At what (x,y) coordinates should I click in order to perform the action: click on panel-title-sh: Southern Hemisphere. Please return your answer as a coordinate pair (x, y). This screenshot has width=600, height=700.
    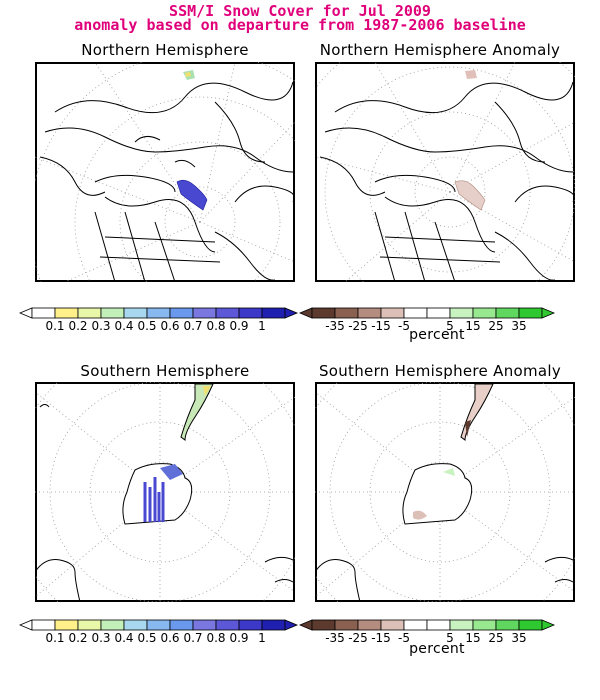
    Looking at the image, I should click on (165, 371).